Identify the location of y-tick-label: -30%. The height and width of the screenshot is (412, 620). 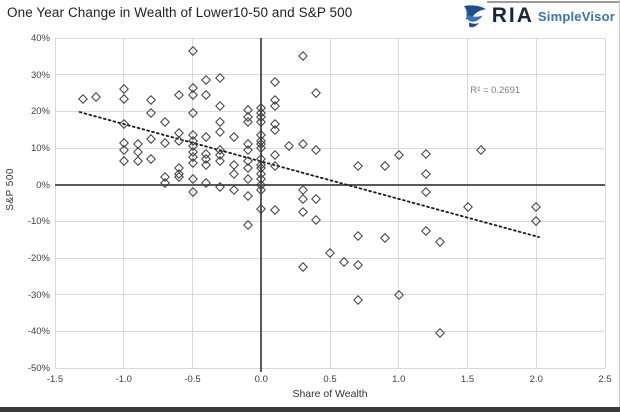
(38, 295).